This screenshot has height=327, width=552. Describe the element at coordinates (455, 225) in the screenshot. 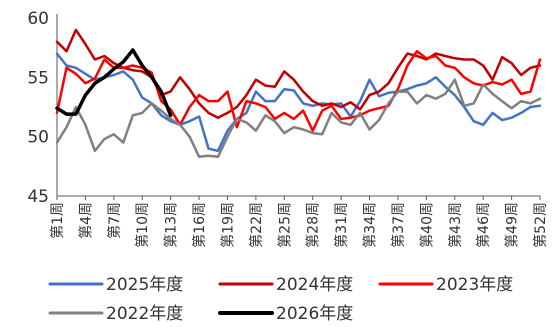

I see `x-tick-label: 第43周` at that location.